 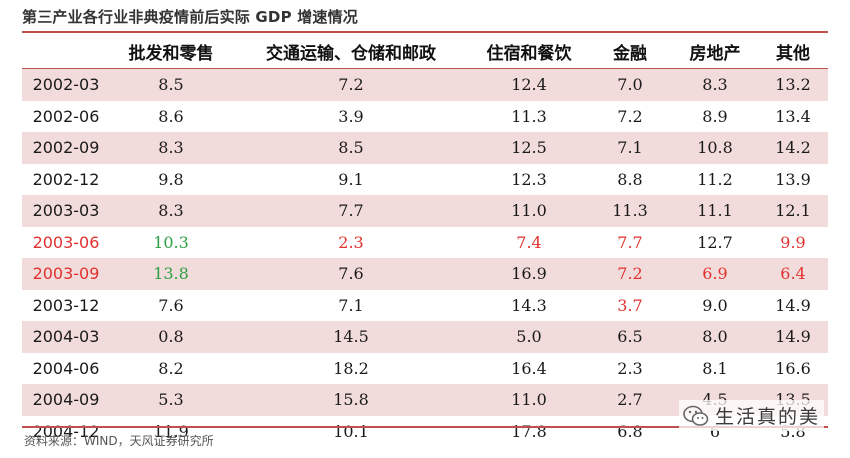 What do you see at coordinates (529, 274) in the screenshot?
I see `cell-accommodation: 16.9` at bounding box center [529, 274].